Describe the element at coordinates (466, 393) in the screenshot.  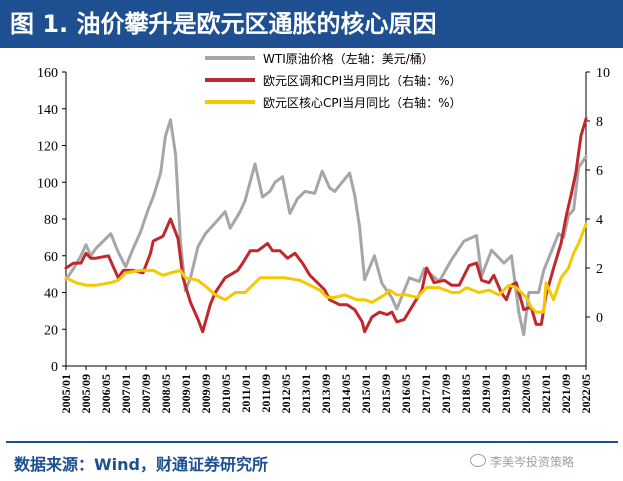
I see `x-tick-label: 2018/05` at that location.